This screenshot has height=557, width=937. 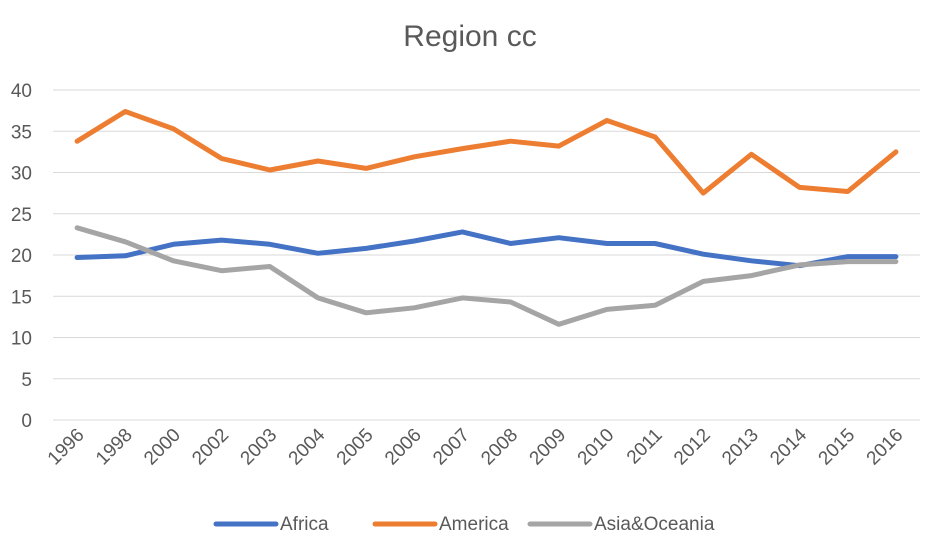 I want to click on x-tick-label: 2013, so click(x=740, y=447).